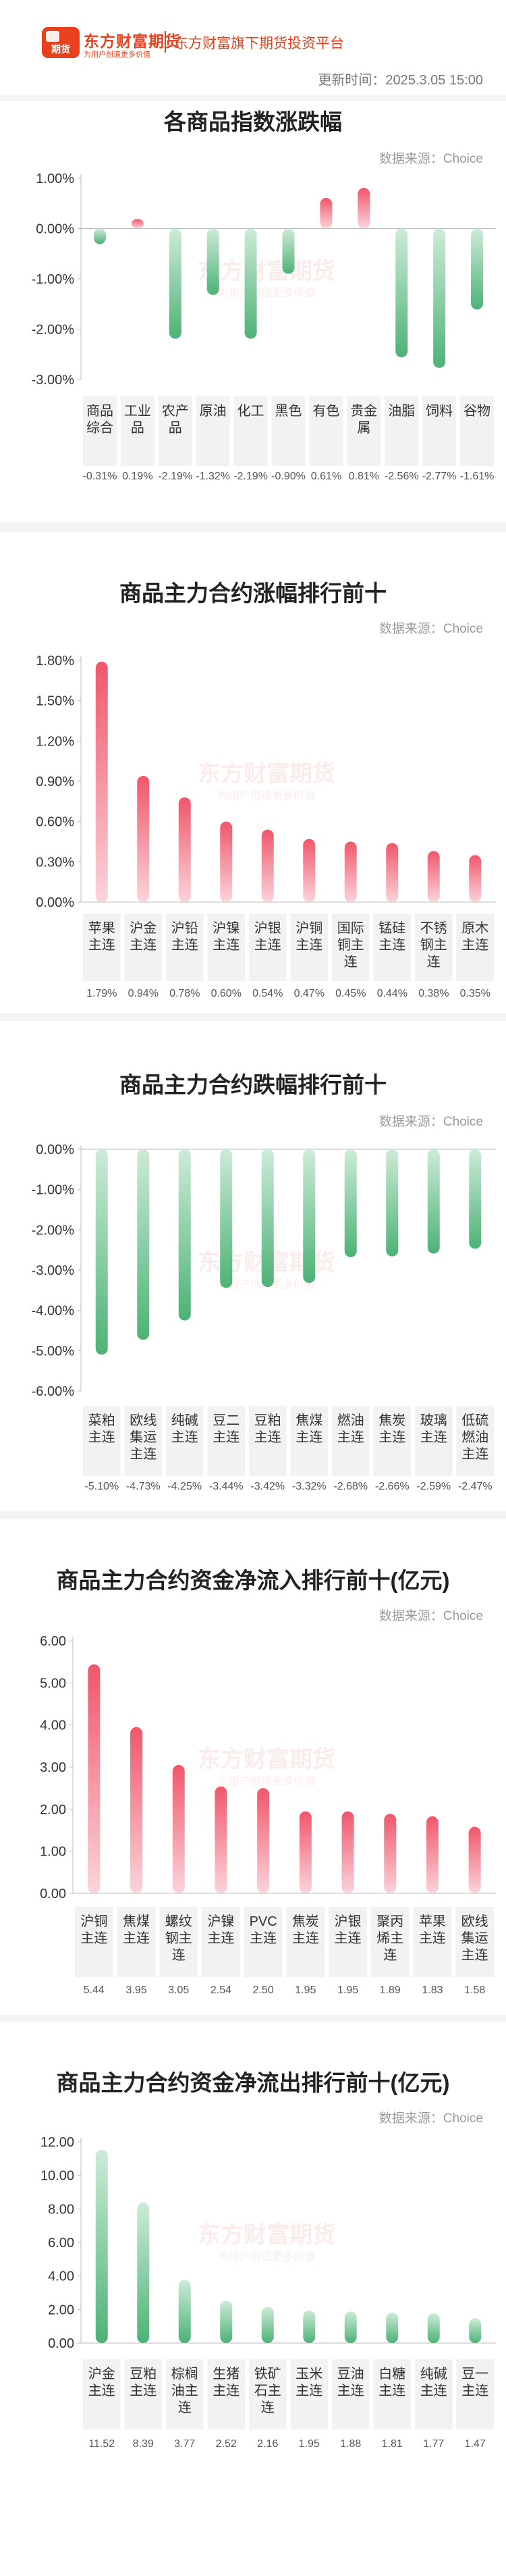 The height and width of the screenshot is (2576, 506). Describe the element at coordinates (175, 420) in the screenshot. I see `category-label: 农产品` at that location.